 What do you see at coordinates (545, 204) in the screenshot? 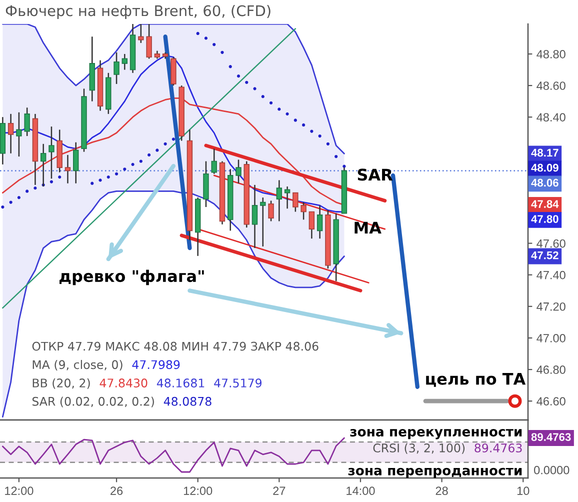
I see `text: 47.84` at bounding box center [545, 204].